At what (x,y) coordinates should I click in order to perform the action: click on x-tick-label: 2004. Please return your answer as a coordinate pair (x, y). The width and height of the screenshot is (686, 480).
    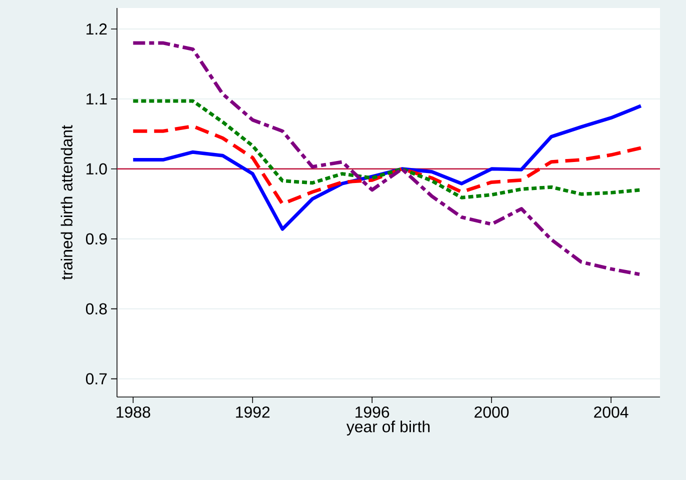
    Looking at the image, I should click on (611, 412).